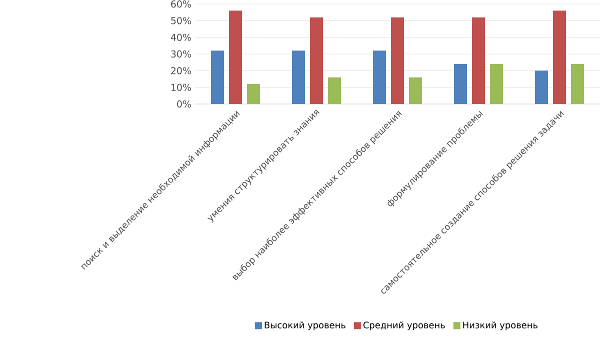  What do you see at coordinates (181, 20) in the screenshot?
I see `y-tick-label: 50%` at bounding box center [181, 20].